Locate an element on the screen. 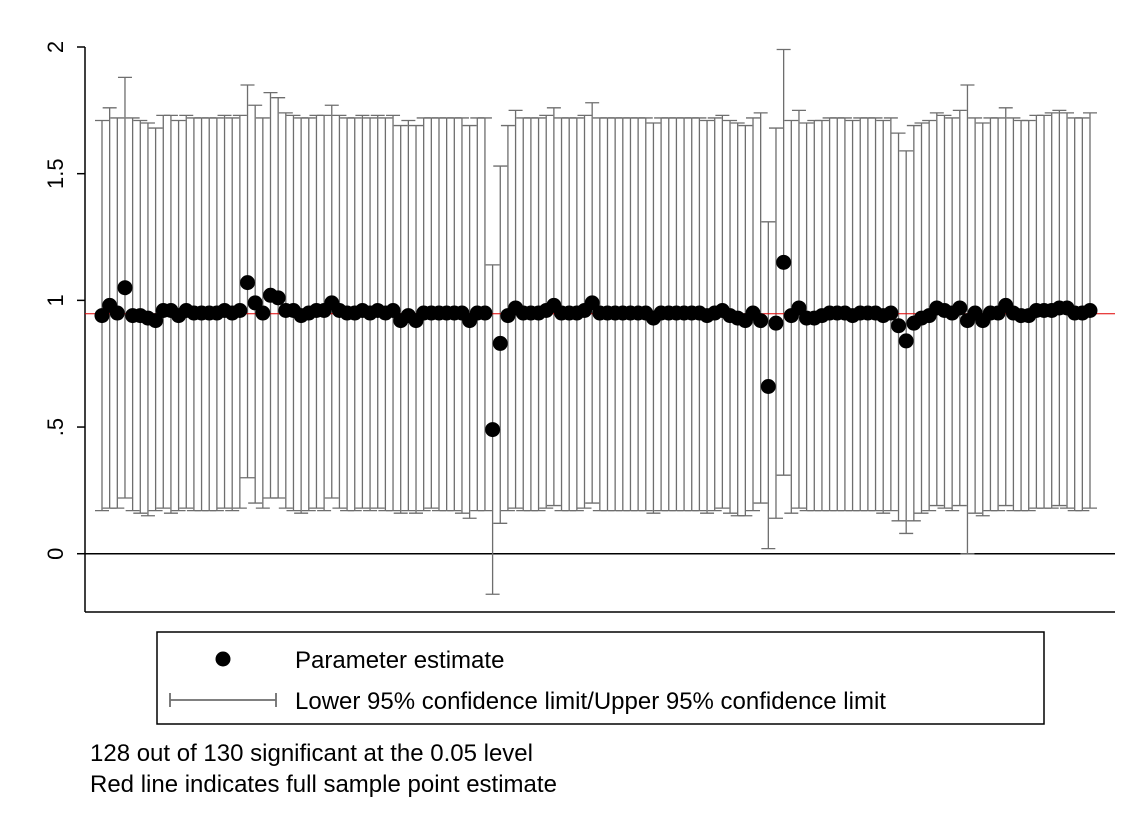 This screenshot has width=1146, height=834. y-tick-label: 1 is located at coordinates (55, 300).